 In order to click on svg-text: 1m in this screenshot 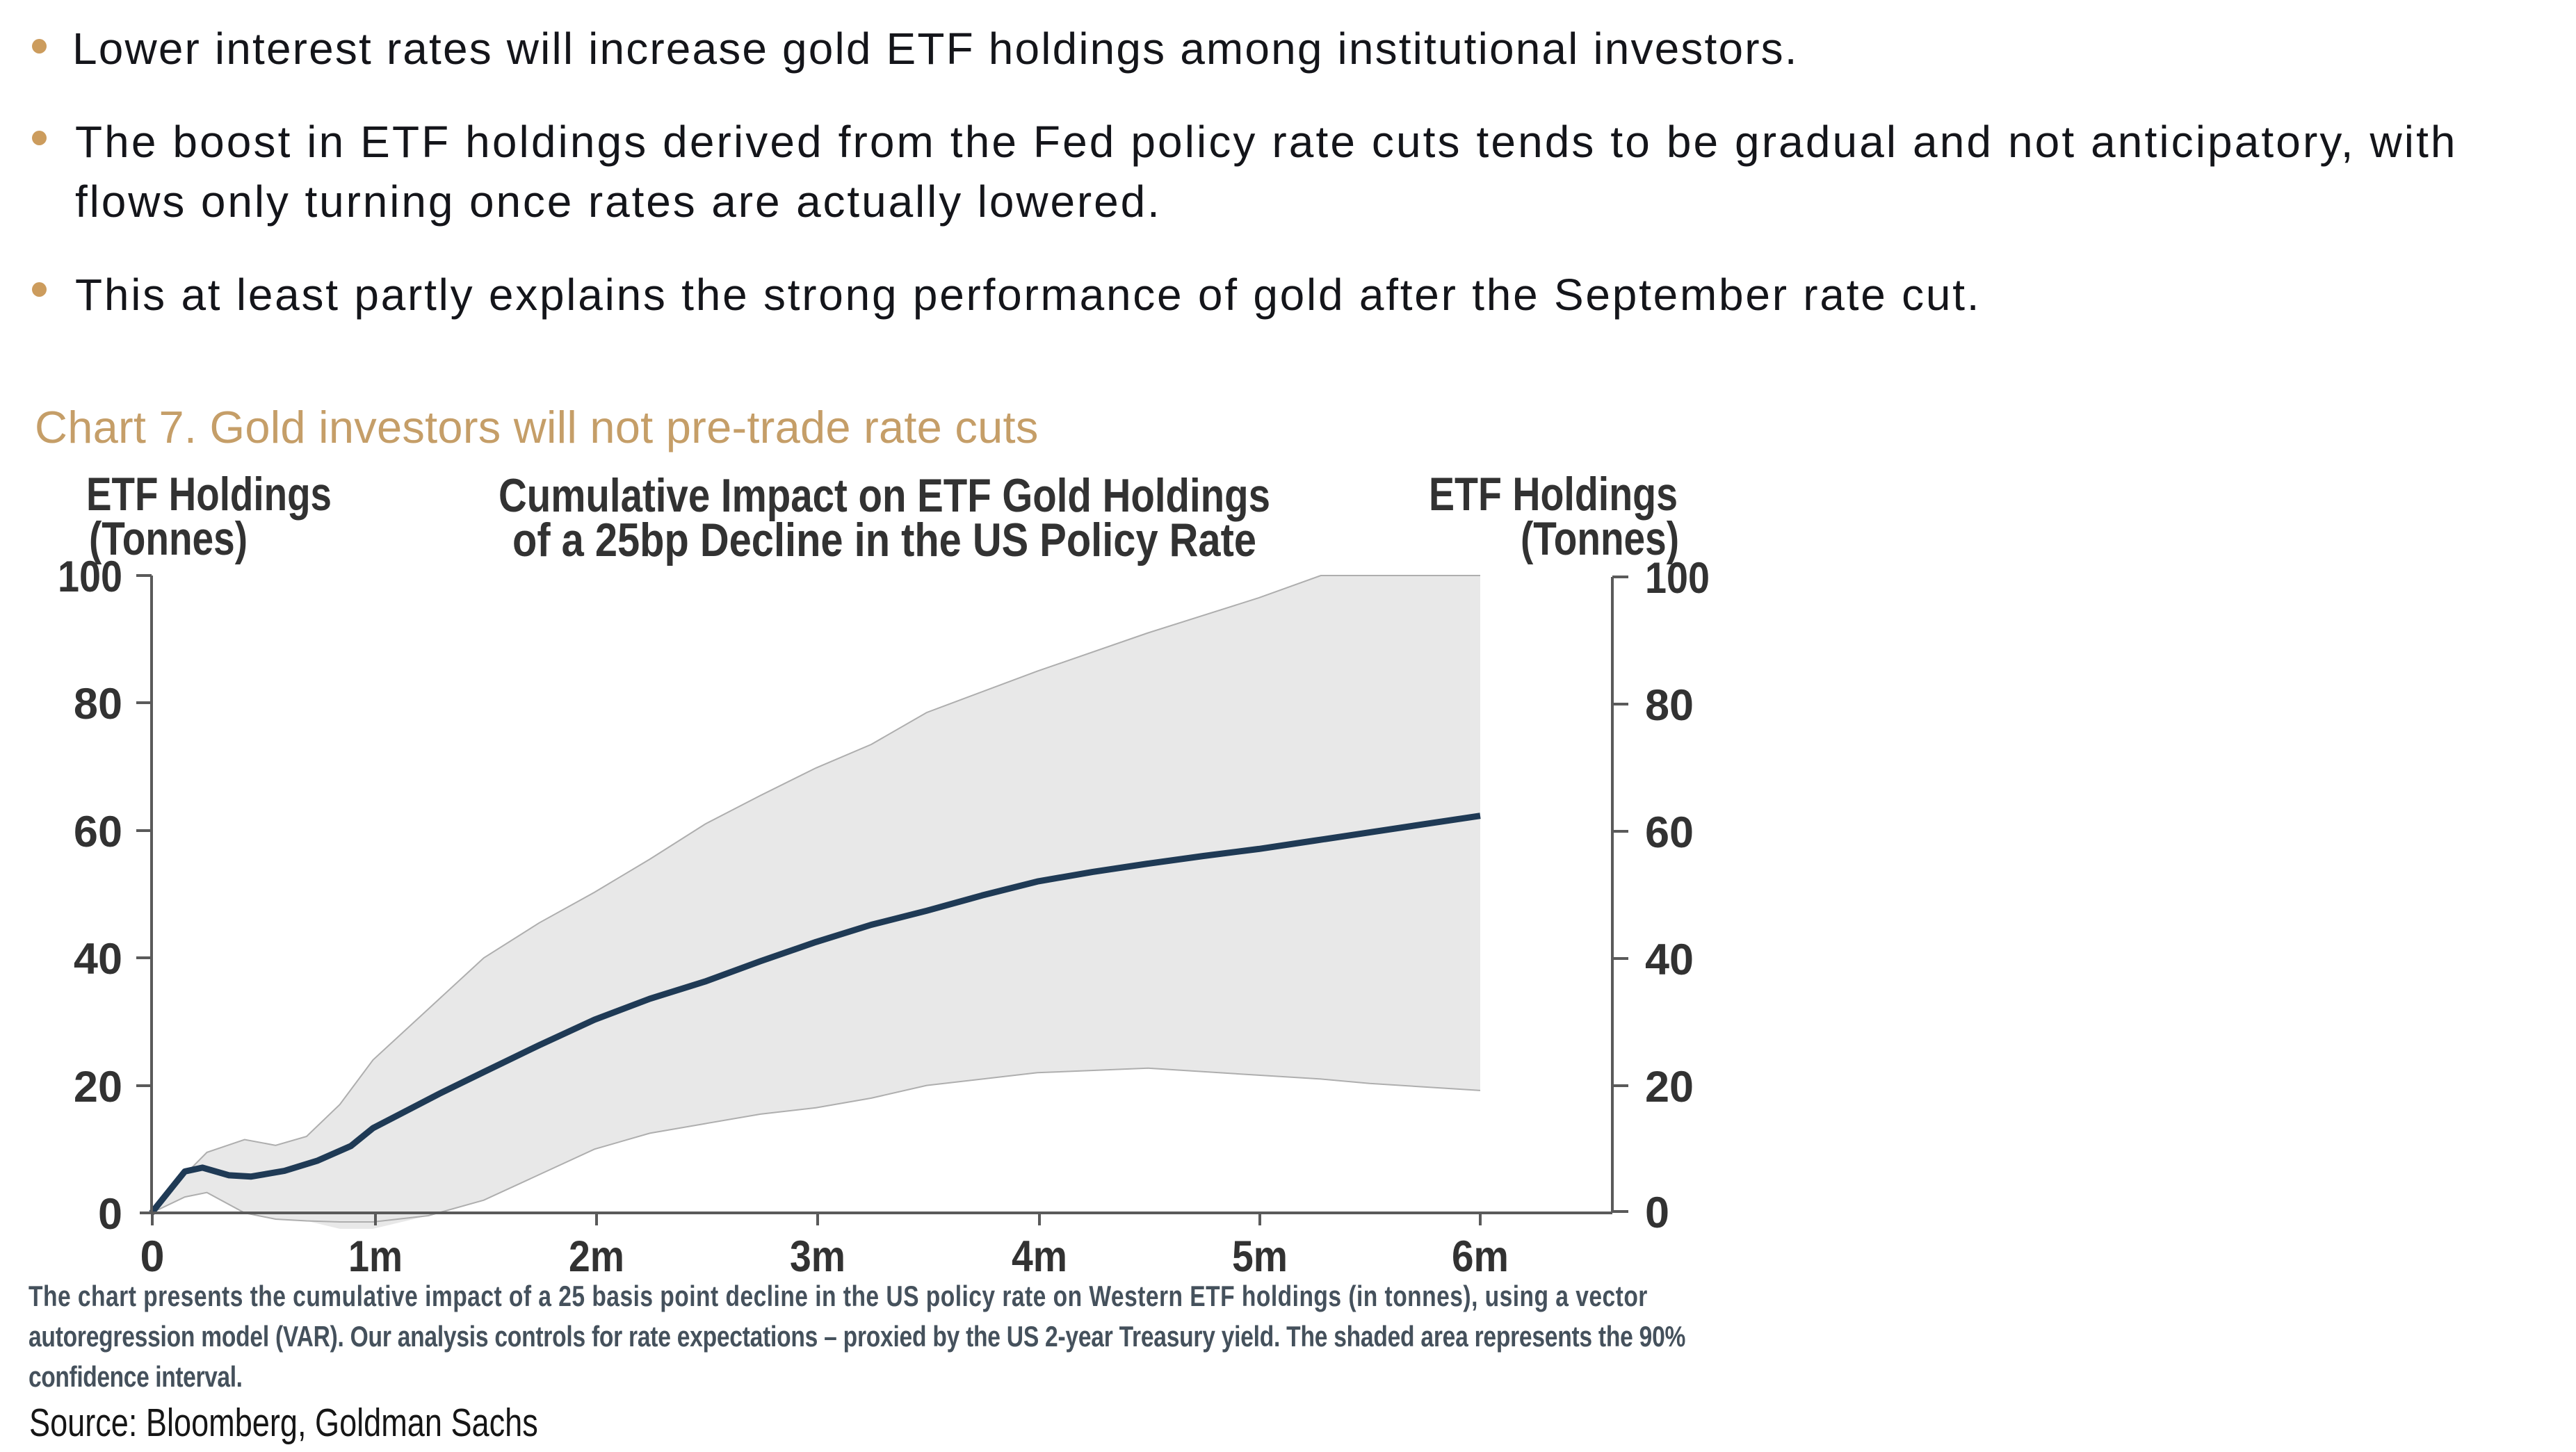, I will do `click(375, 1257)`.